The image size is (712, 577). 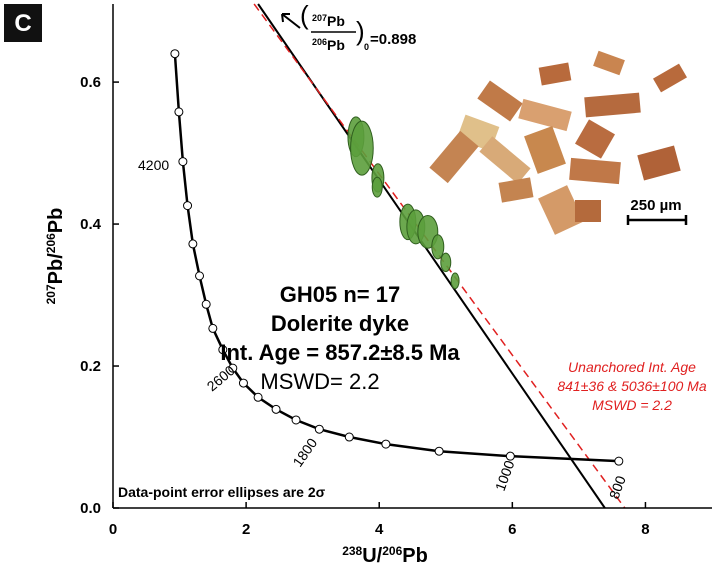 What do you see at coordinates (113, 529) in the screenshot?
I see `x-tick-label: 0` at bounding box center [113, 529].